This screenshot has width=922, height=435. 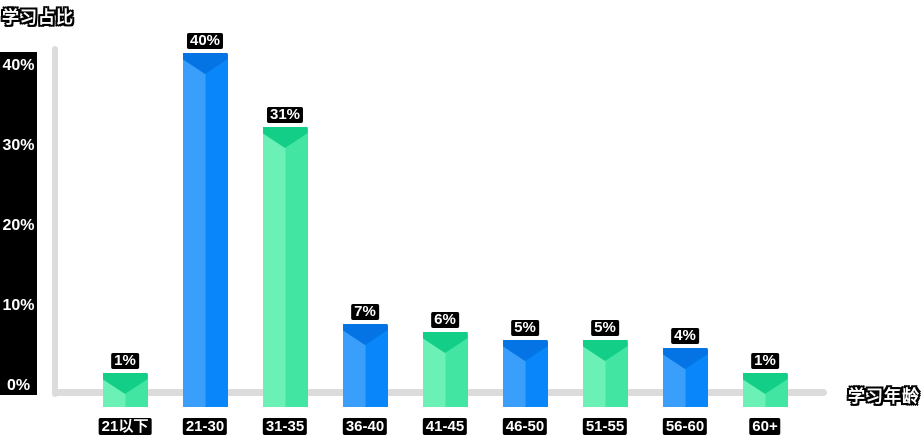 I want to click on x-tick-label: 56-60, so click(x=685, y=426).